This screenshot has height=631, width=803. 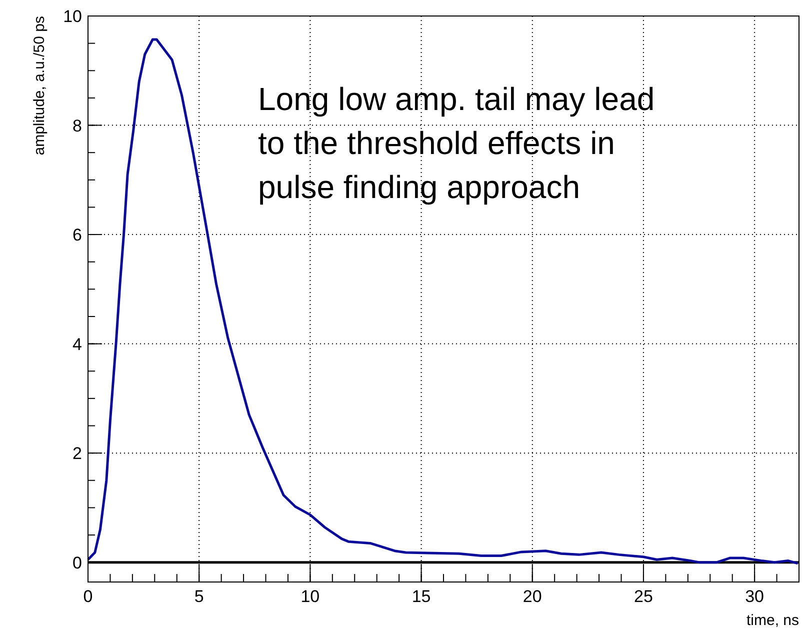 I want to click on y-tick-label: 10, so click(x=72, y=16).